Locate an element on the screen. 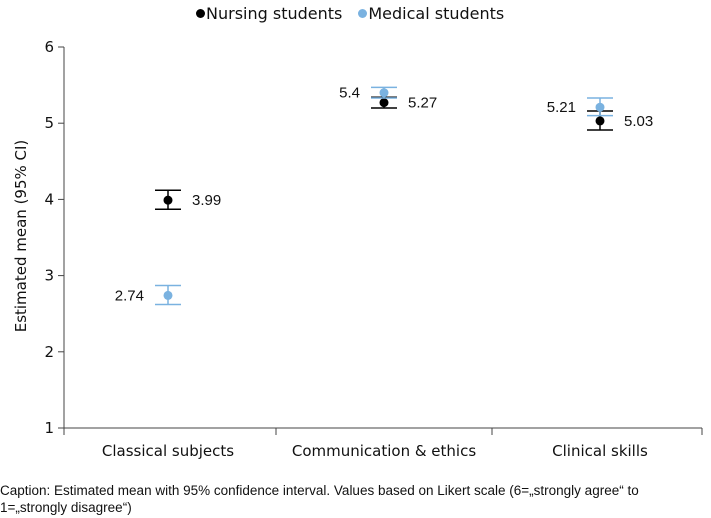  legend-item-medical: Medical students is located at coordinates (431, 13).